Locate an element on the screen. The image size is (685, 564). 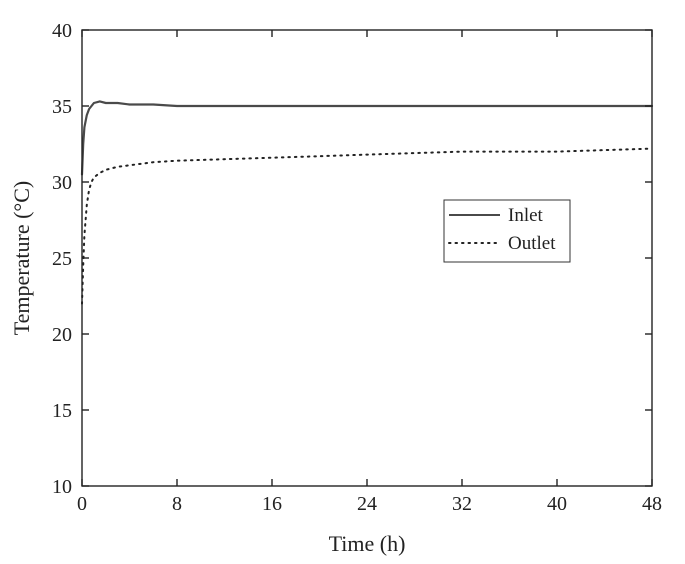
x-tick-label: 48 is located at coordinates (652, 504).